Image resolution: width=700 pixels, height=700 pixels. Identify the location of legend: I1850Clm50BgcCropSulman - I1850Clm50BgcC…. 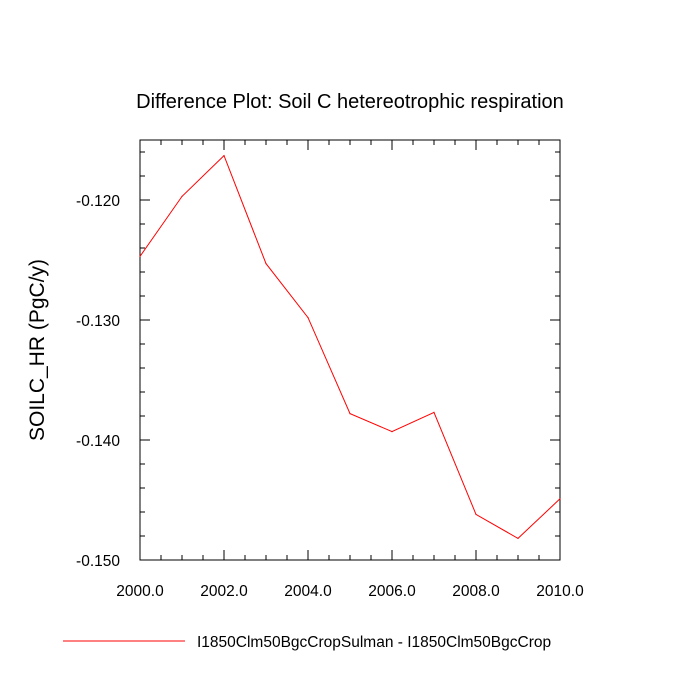
(307, 642).